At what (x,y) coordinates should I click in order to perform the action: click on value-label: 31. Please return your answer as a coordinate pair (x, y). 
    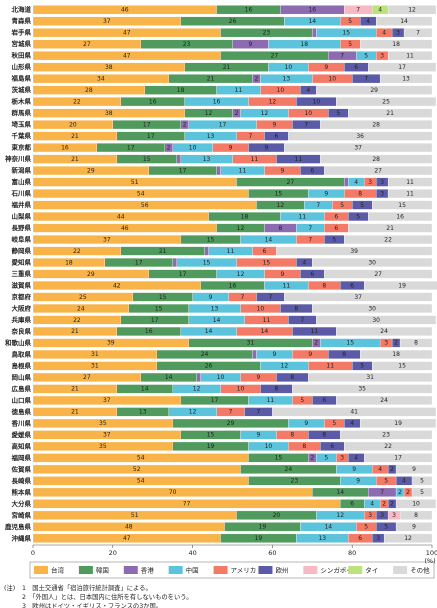
    Looking at the image, I should click on (251, 343).